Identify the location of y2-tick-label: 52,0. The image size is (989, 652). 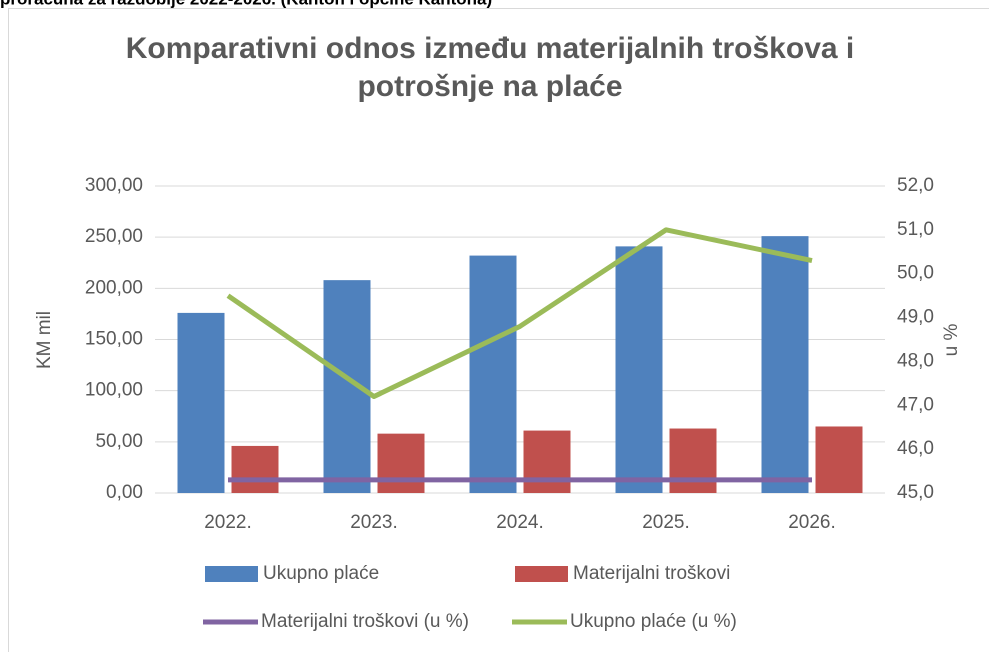
(915, 185).